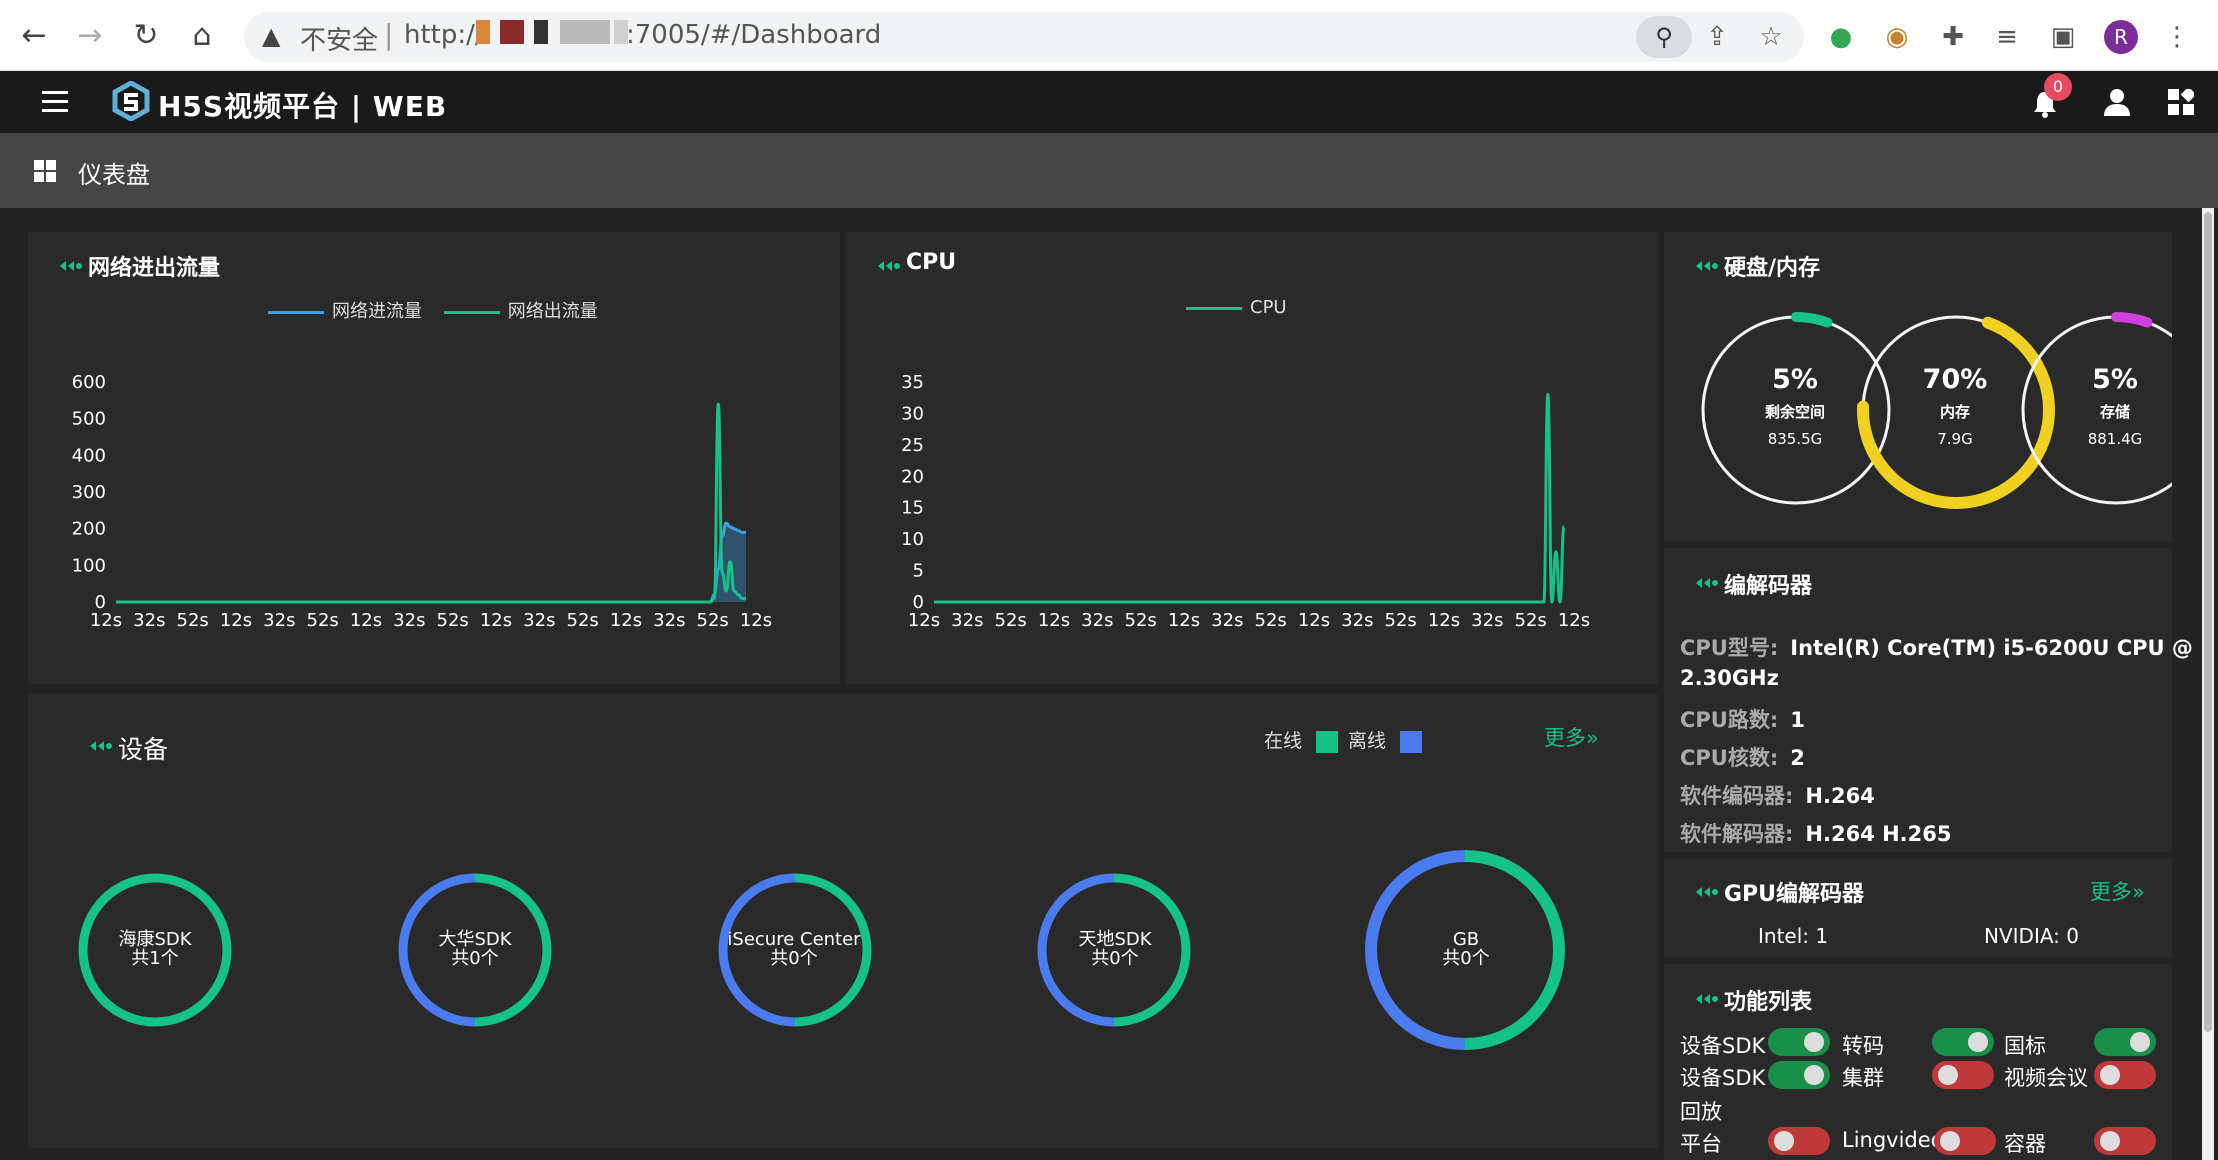  Describe the element at coordinates (1268, 307) in the screenshot. I see `legend-cpu: CPU` at that location.